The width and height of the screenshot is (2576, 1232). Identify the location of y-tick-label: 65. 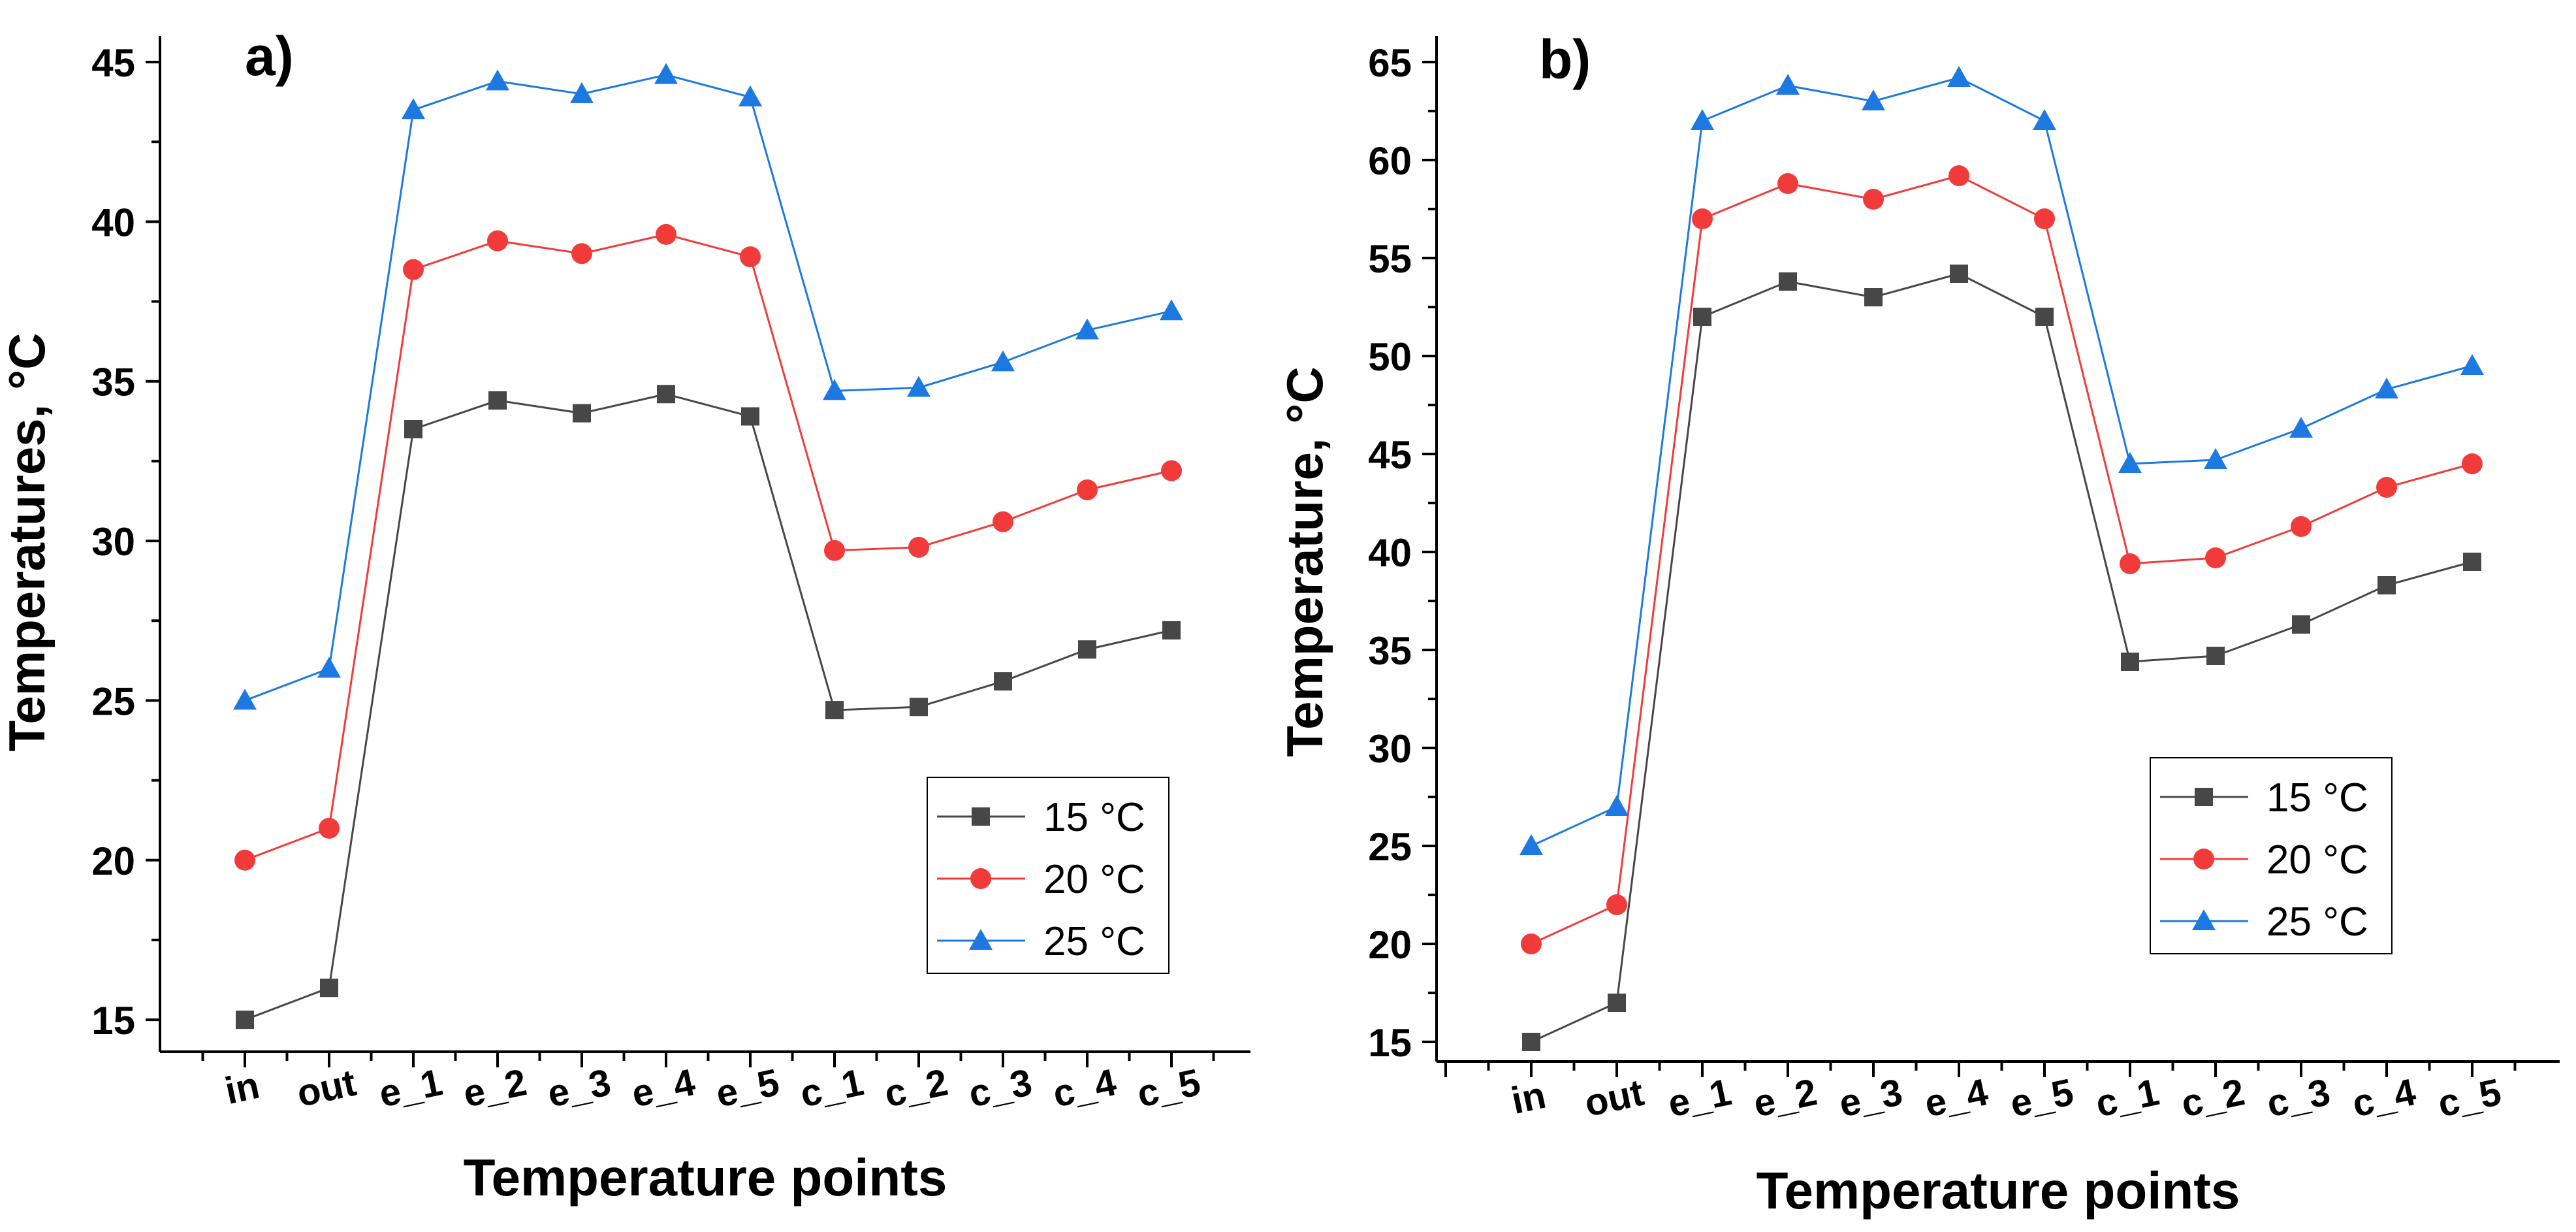
(1390, 63).